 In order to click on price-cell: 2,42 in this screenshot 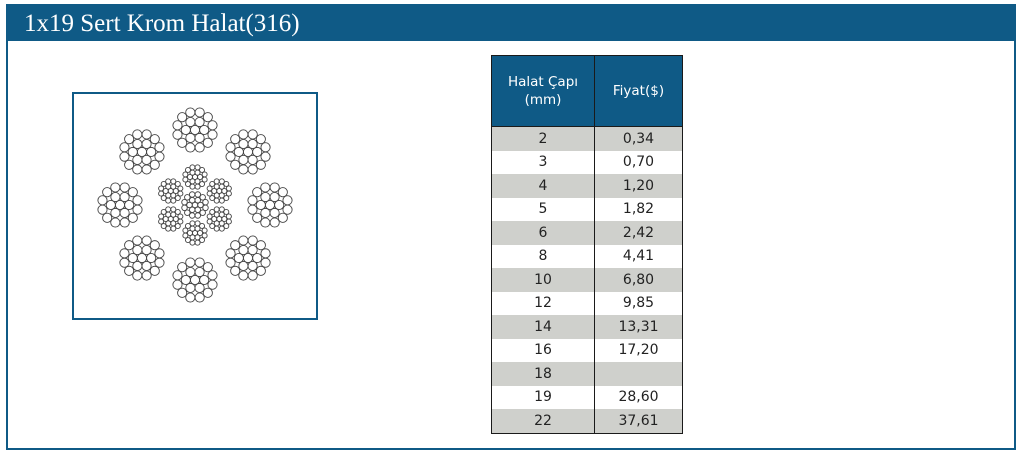, I will do `click(638, 233)`.